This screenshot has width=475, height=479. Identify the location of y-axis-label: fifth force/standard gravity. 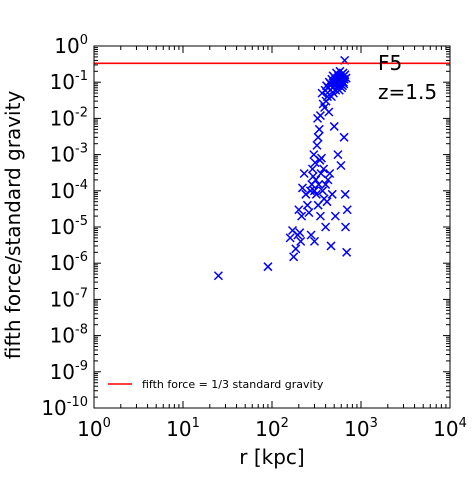
(13, 225).